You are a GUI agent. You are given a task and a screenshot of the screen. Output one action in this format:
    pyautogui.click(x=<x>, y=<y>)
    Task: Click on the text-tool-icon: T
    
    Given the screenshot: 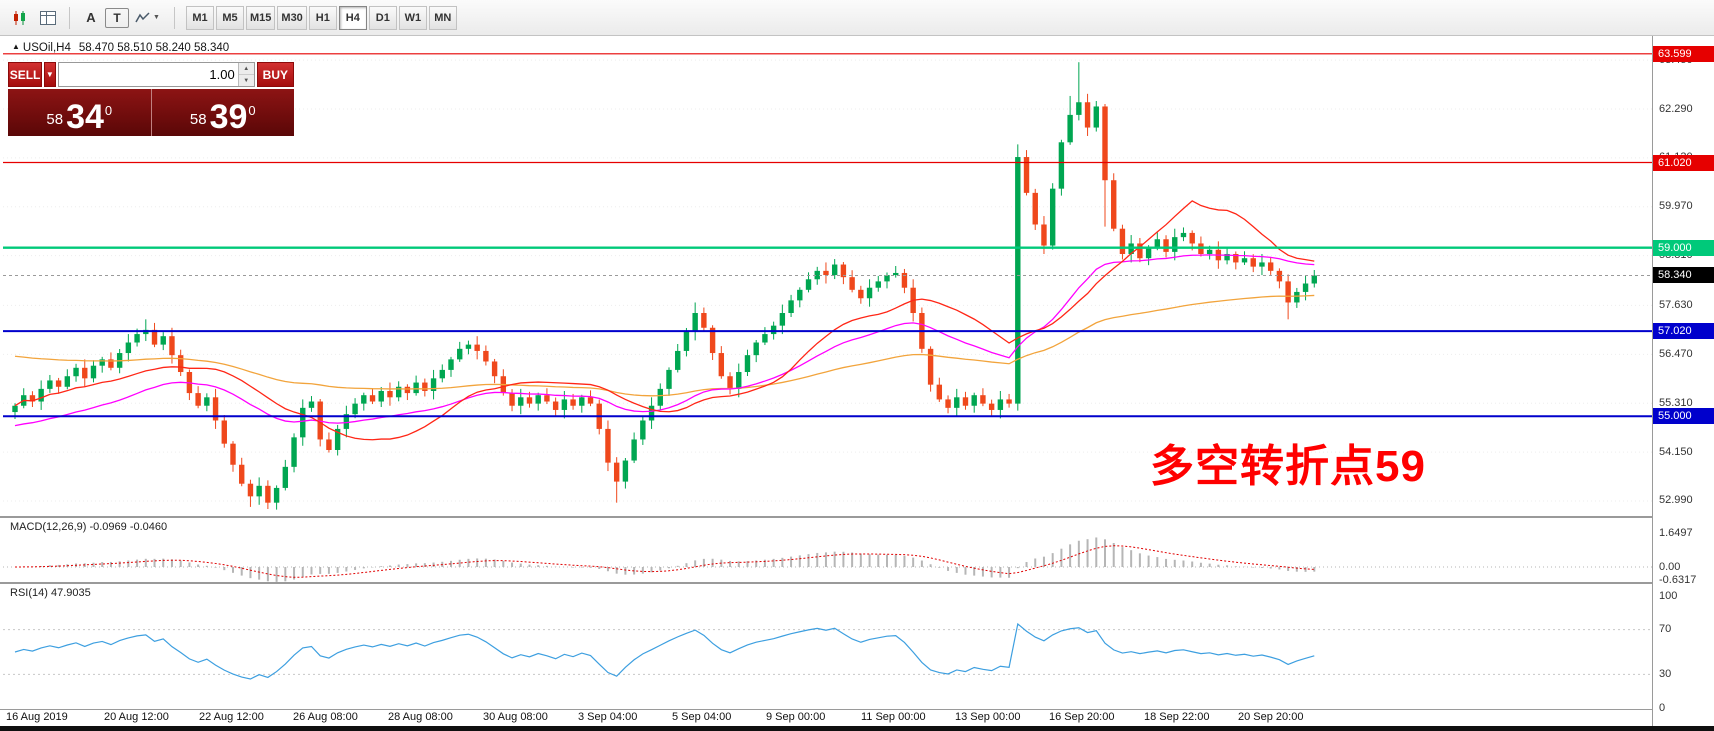 What is the action you would take?
    pyautogui.click(x=117, y=17)
    